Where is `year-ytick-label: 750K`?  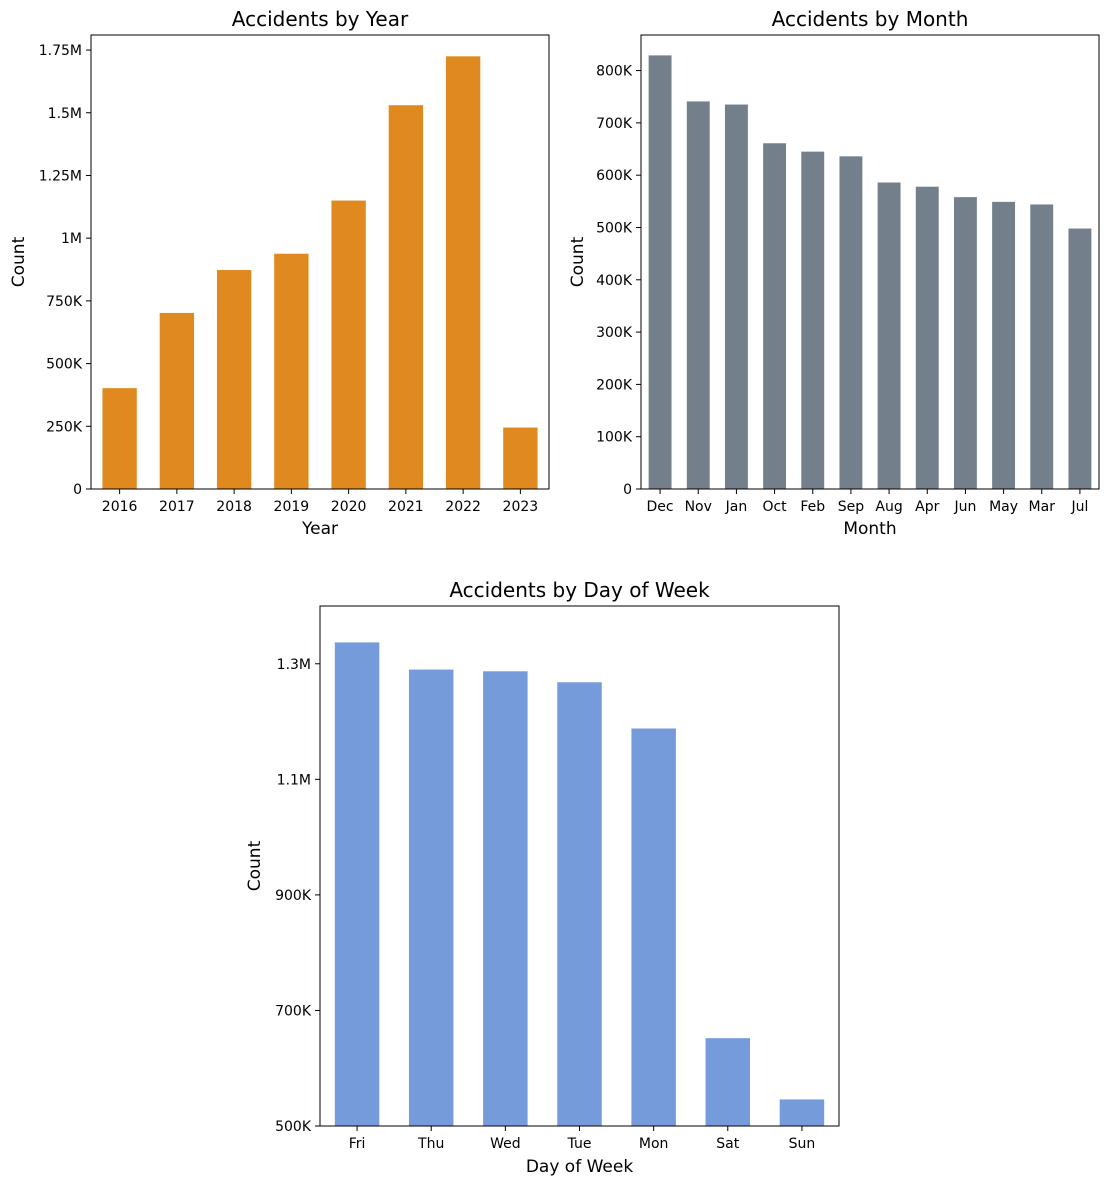 year-ytick-label: 750K is located at coordinates (64, 302).